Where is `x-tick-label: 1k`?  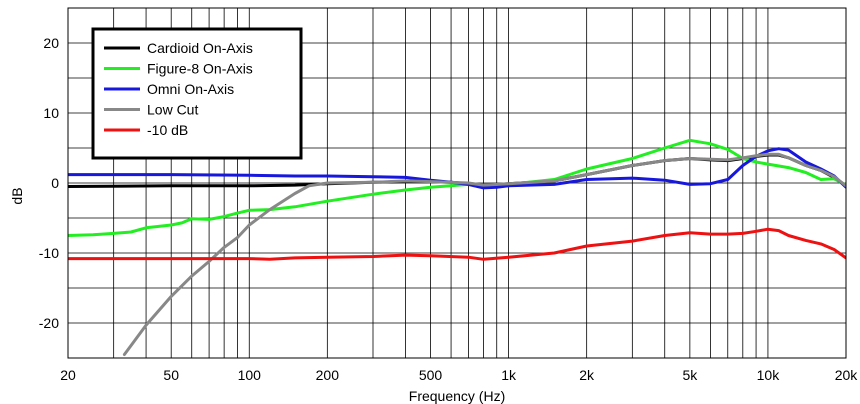 x-tick-label: 1k is located at coordinates (509, 375).